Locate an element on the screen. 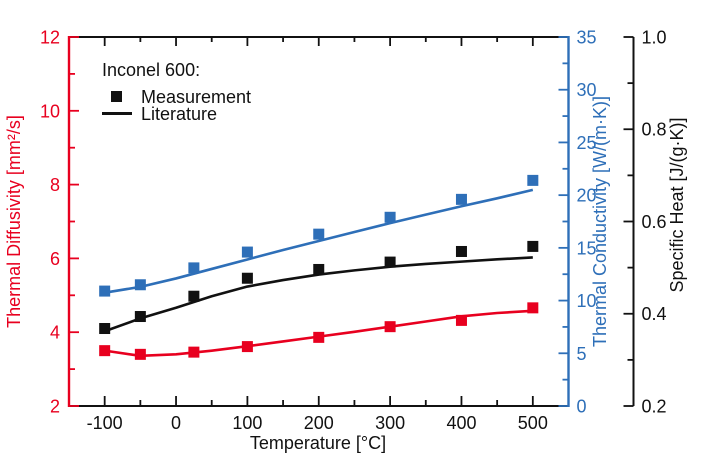 This screenshot has height=468, width=713. tick-label: 500 is located at coordinates (533, 423).